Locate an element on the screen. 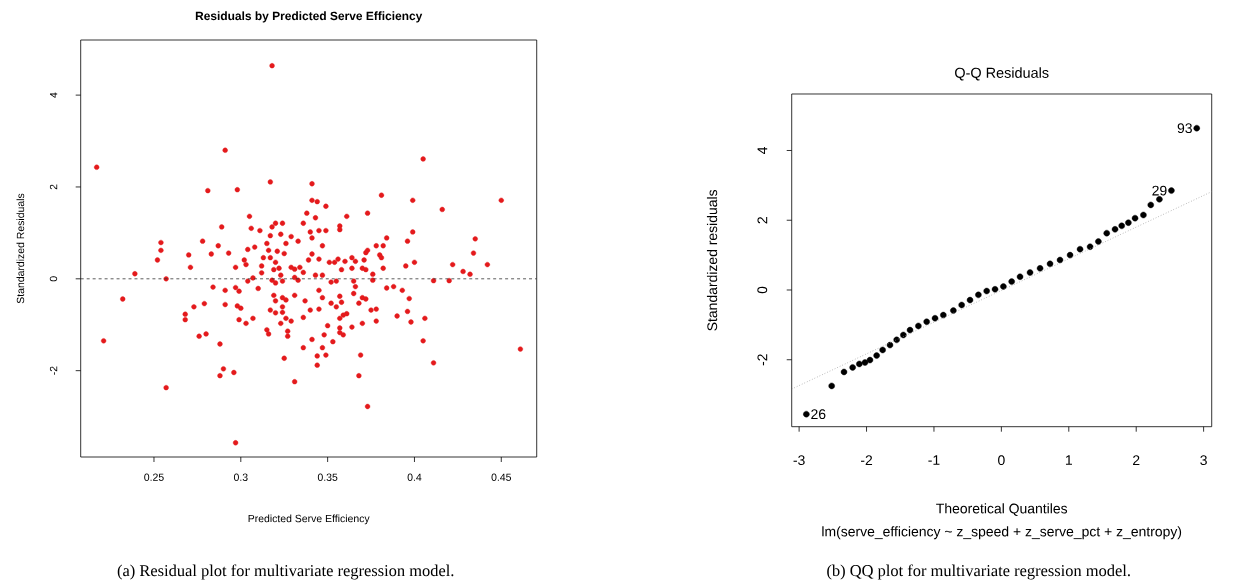 The height and width of the screenshot is (585, 1257). x-tick-label: 0.25 is located at coordinates (154, 477).